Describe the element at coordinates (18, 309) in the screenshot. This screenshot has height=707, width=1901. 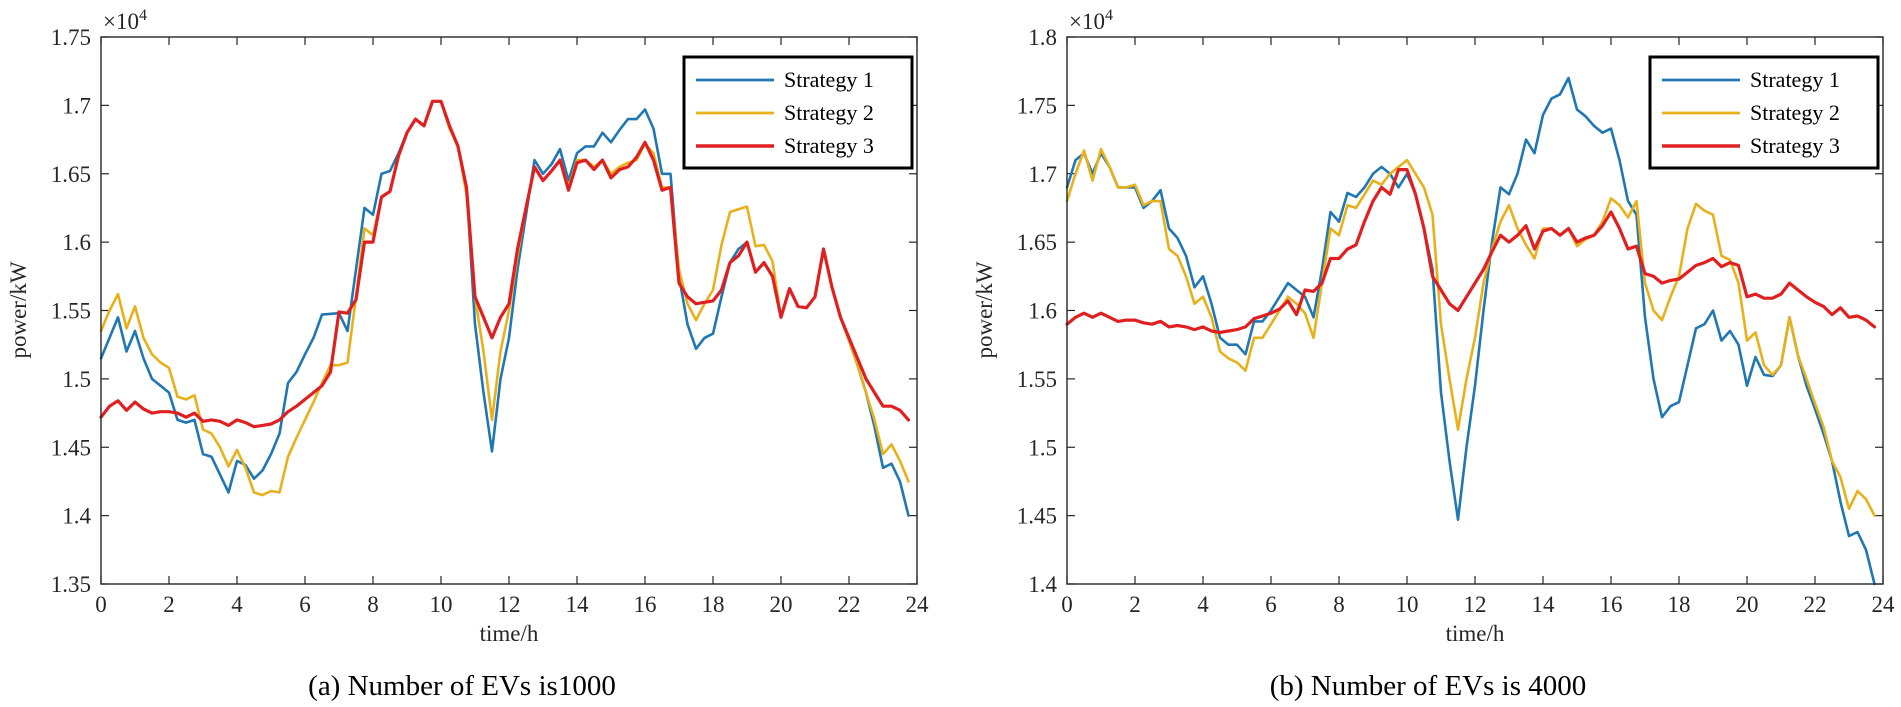
I see `y-axis-title-a: power/kW` at that location.